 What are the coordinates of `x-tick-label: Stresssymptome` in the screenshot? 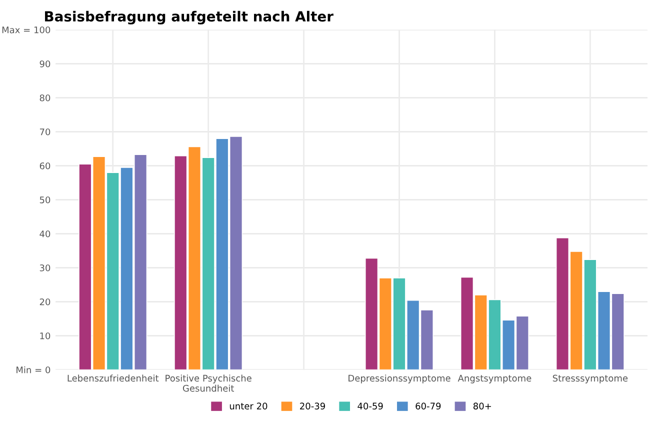 It's located at (590, 379).